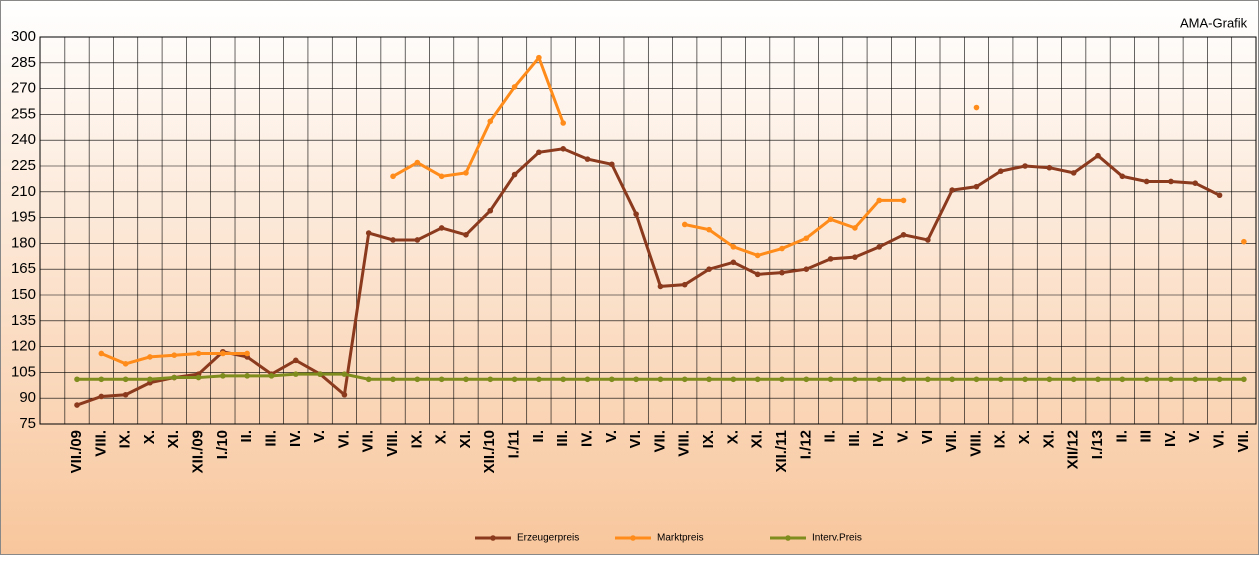 This screenshot has width=1260, height=561. What do you see at coordinates (927, 437) in the screenshot?
I see `x-tick-label: VI` at bounding box center [927, 437].